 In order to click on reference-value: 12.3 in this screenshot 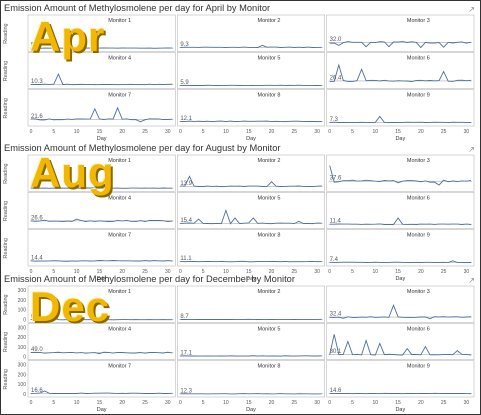, I will do `click(186, 391)`.